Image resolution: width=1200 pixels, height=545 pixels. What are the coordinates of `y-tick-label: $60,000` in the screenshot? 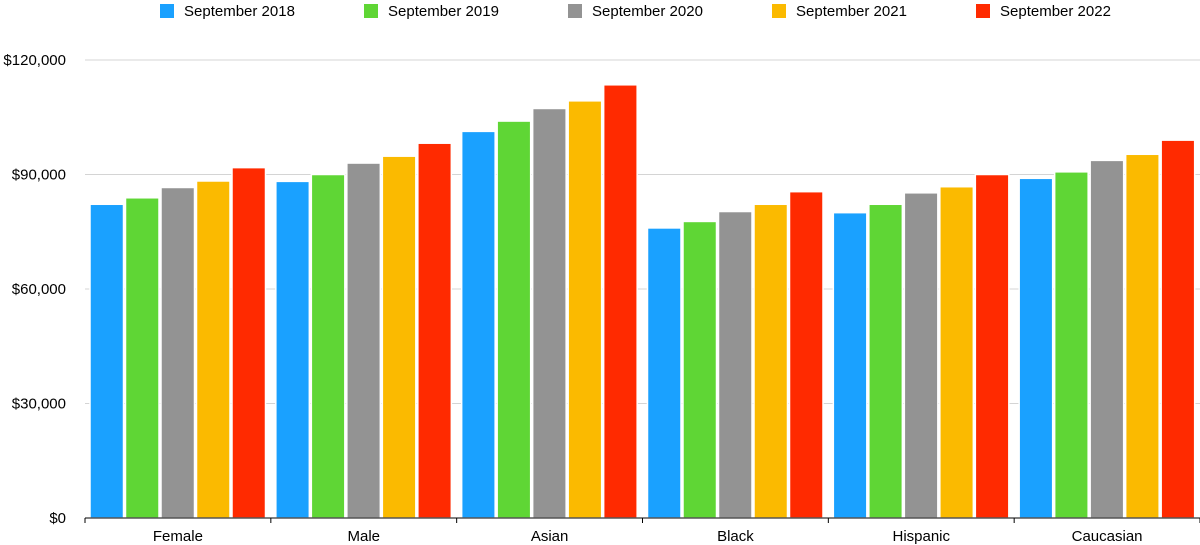 It's located at (39, 289).